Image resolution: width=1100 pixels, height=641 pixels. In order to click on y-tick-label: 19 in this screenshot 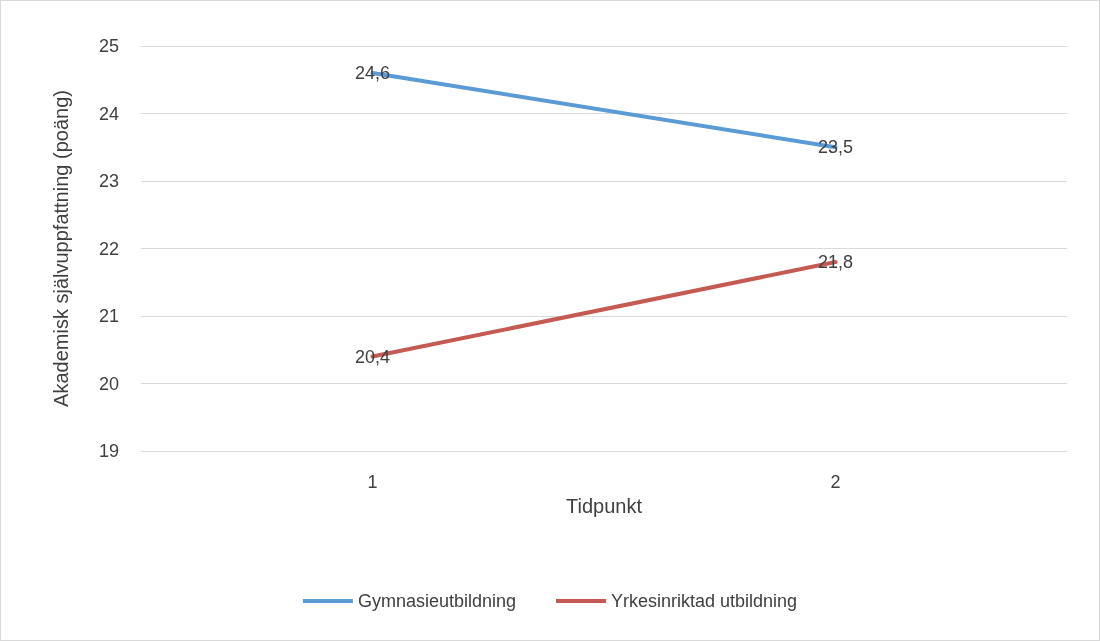, I will do `click(108, 451)`.